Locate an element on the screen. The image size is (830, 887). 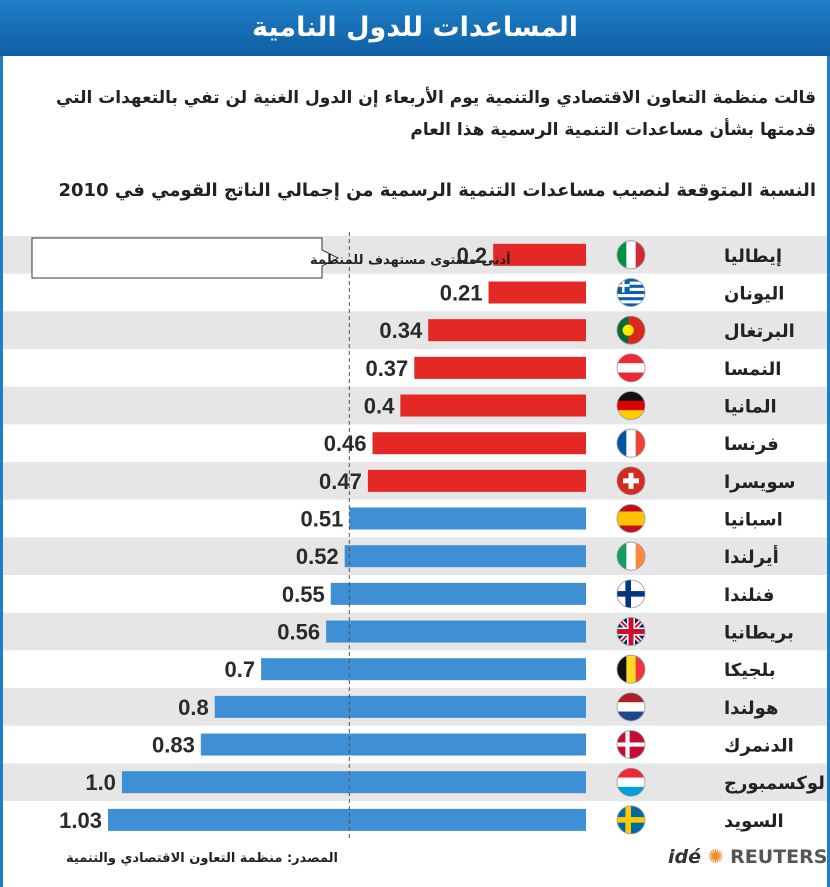
value-label: 0.52 is located at coordinates (317, 556).